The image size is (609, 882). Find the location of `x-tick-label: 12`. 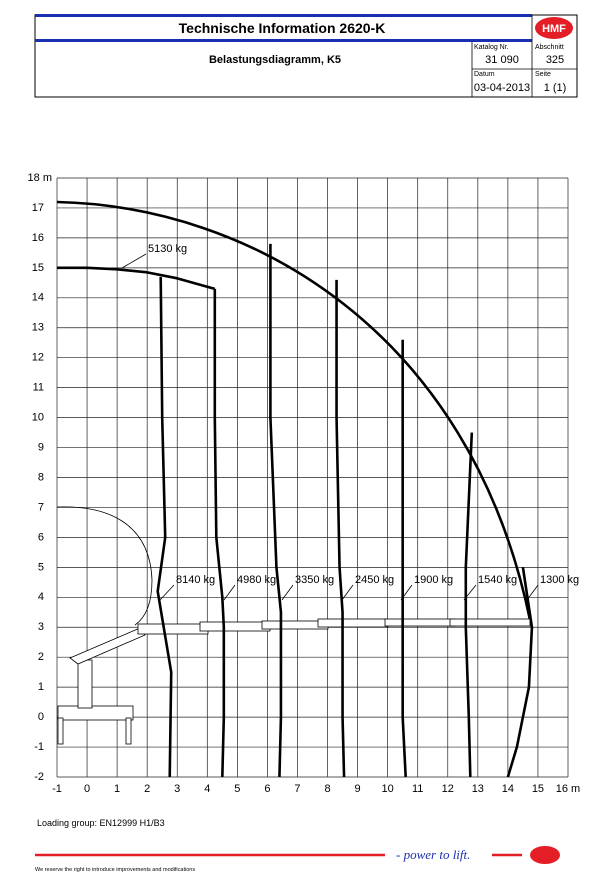

x-tick-label: 12 is located at coordinates (448, 789).